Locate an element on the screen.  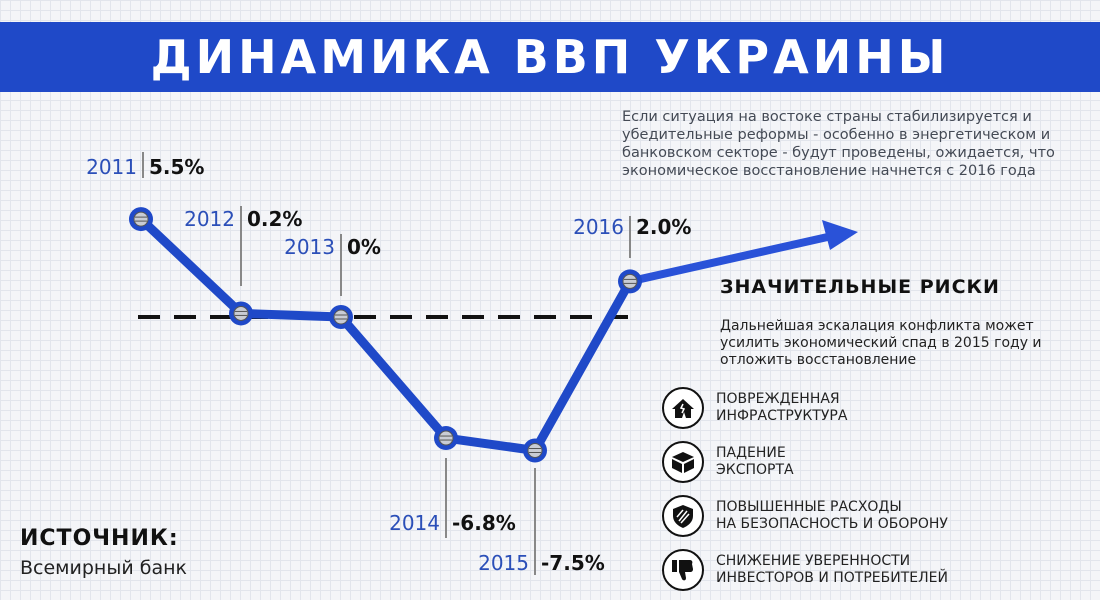
value-label: 2.0% is located at coordinates (663, 227).